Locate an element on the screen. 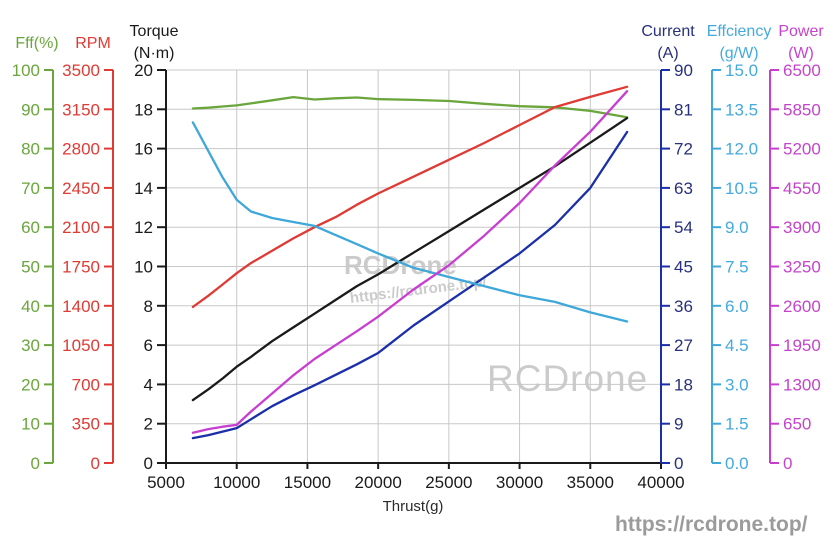  tick-label-effciency: 7.5 is located at coordinates (737, 267).